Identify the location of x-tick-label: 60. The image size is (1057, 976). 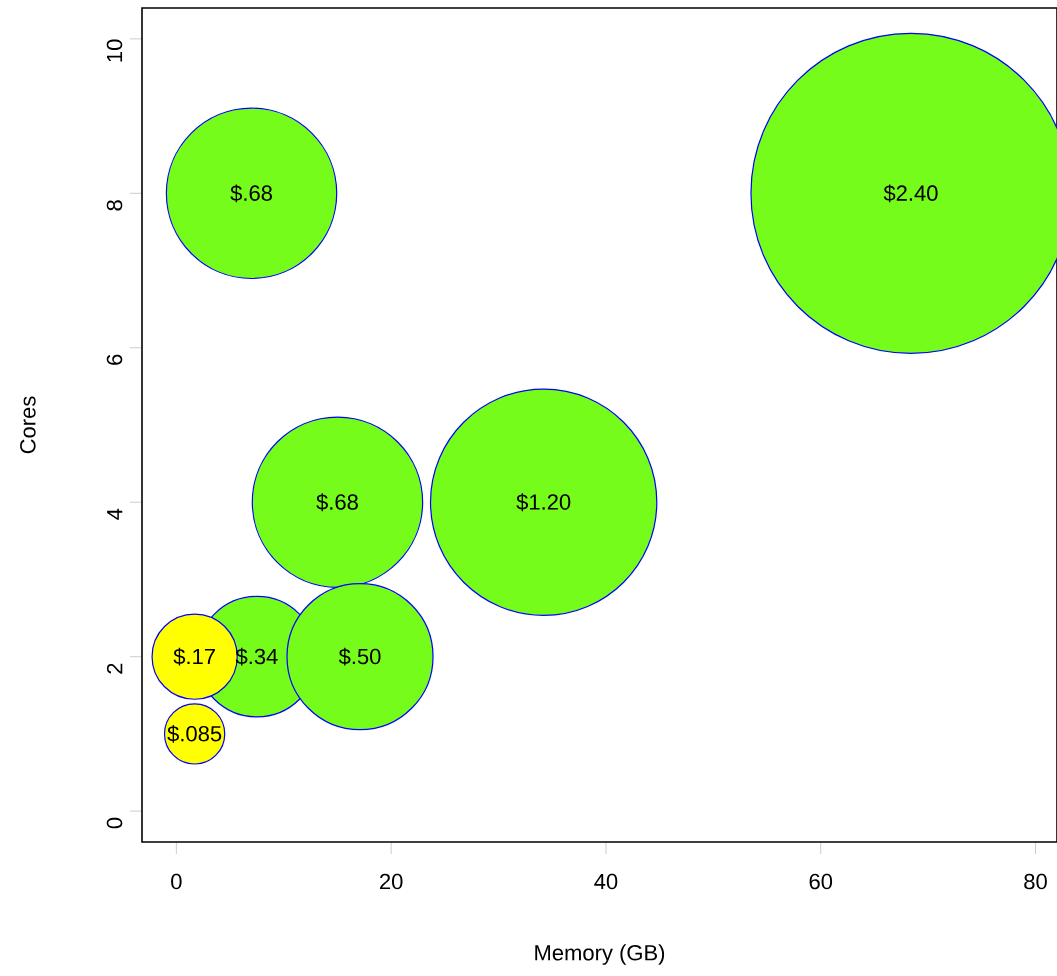
(821, 881).